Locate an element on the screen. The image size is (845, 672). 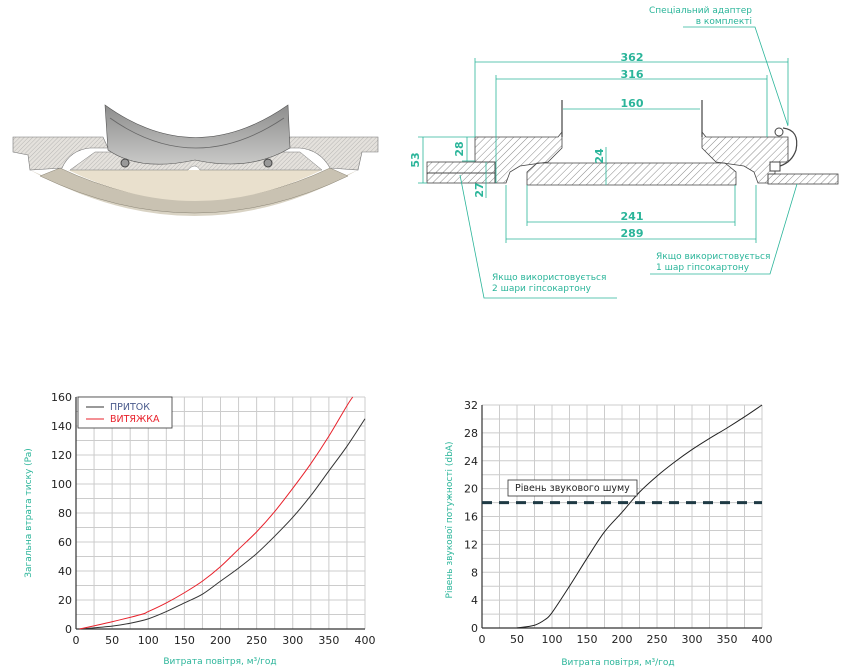
y-tick-label: 32 is located at coordinates (471, 405).